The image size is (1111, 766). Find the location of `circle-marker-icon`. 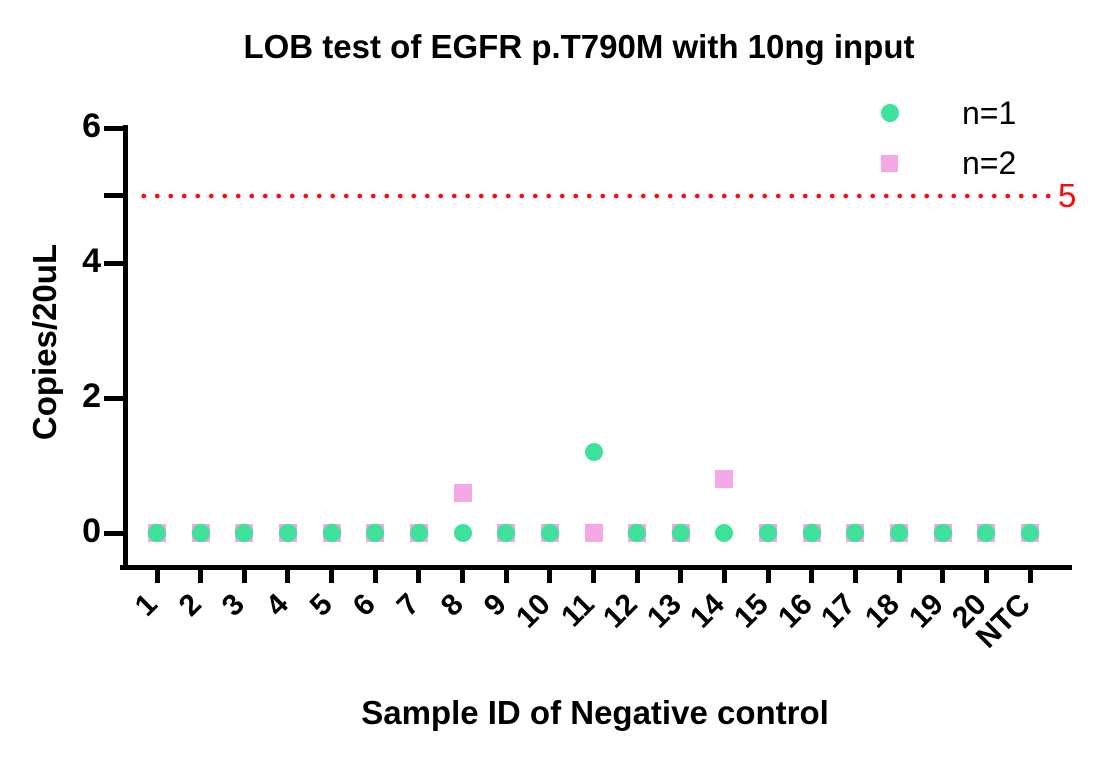

circle-marker-icon is located at coordinates (890, 113).